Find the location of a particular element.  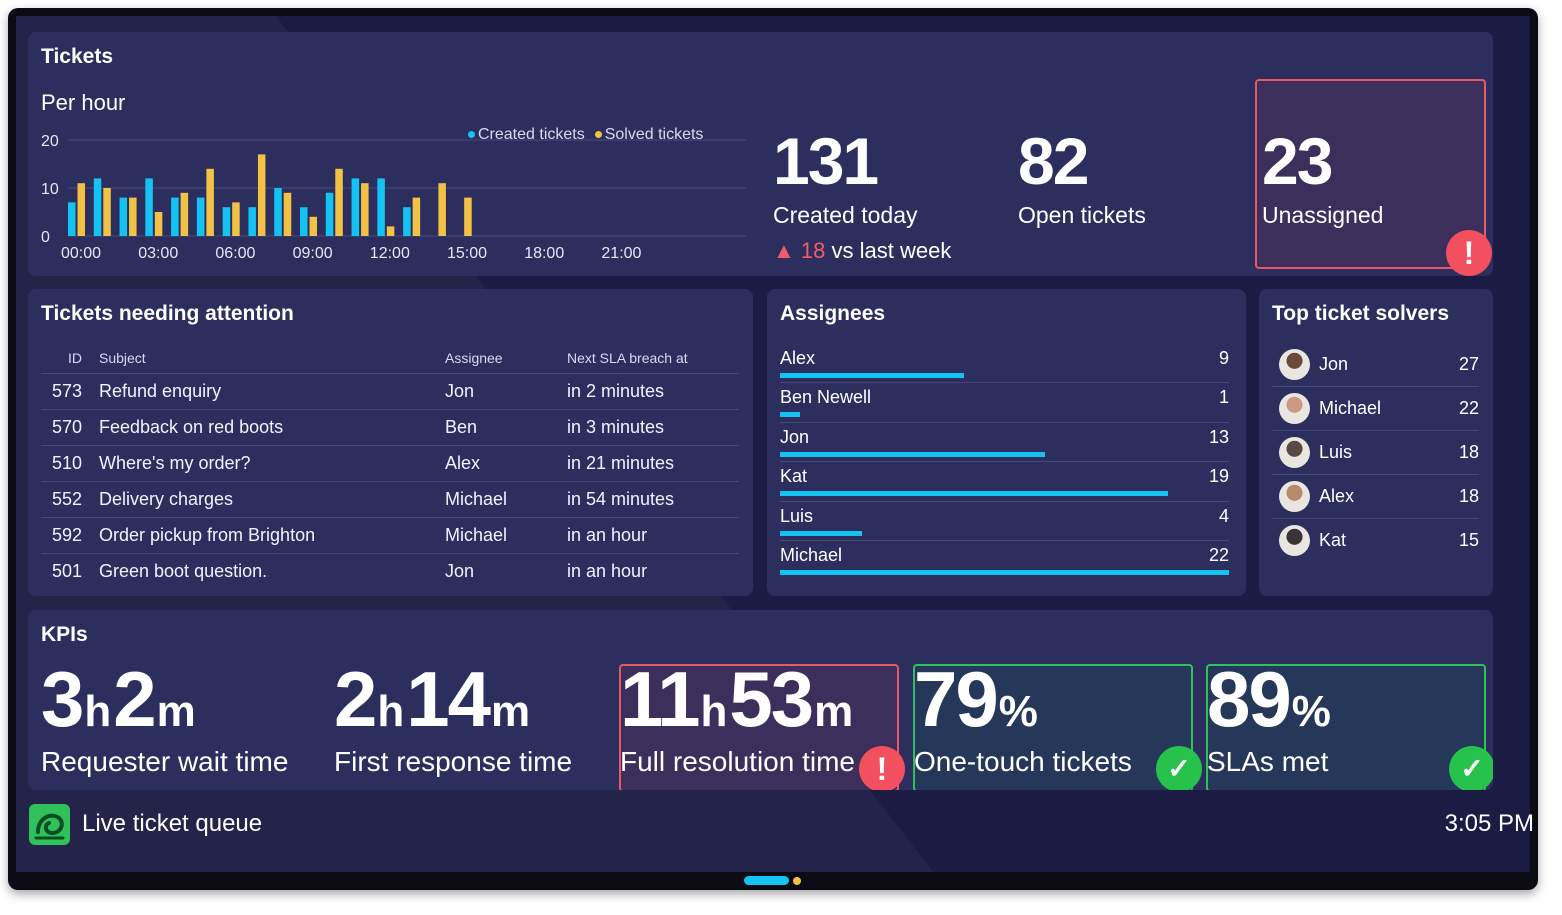

kpi-label: First response time is located at coordinates (453, 761).